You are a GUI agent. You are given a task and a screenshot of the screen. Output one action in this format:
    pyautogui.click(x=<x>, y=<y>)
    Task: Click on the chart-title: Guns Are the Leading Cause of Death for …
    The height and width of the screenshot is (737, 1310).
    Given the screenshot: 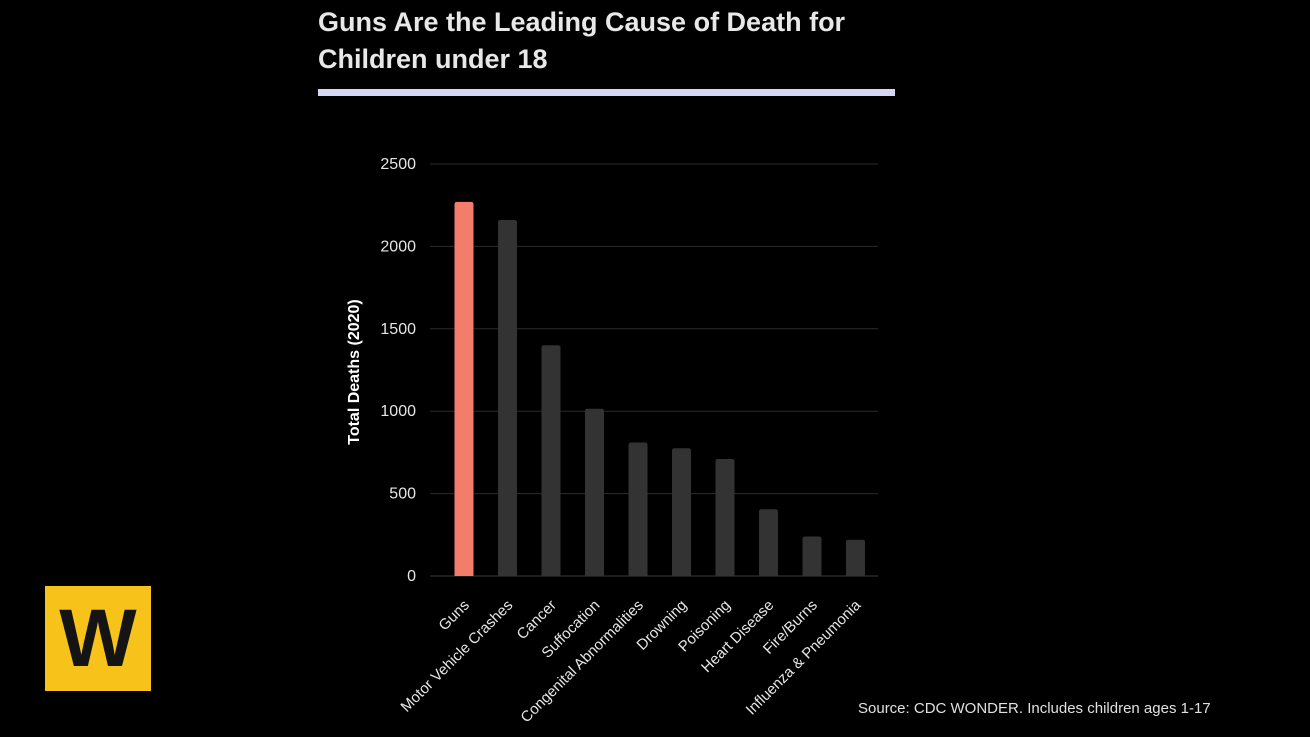 What is the action you would take?
    pyautogui.click(x=582, y=40)
    